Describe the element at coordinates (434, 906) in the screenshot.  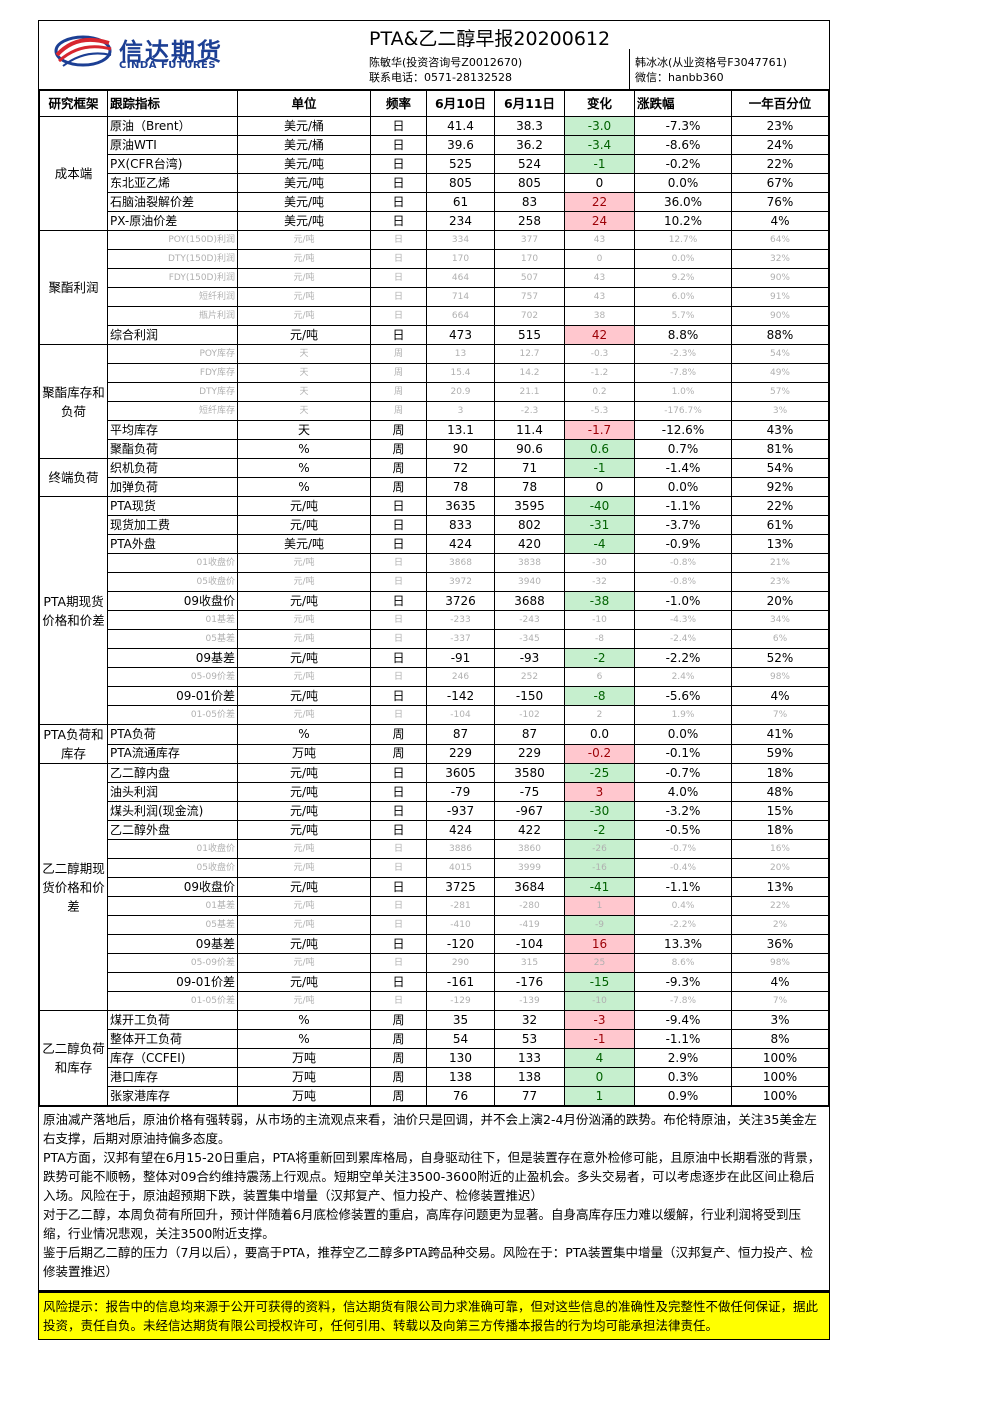
I see `table-row: 01基差 元/吨日 -281 -280 1 0.4% 22%` at that location.